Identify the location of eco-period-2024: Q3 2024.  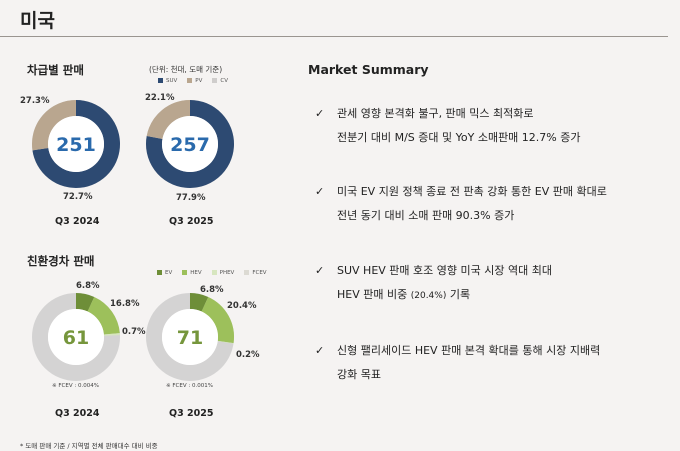
(77, 413).